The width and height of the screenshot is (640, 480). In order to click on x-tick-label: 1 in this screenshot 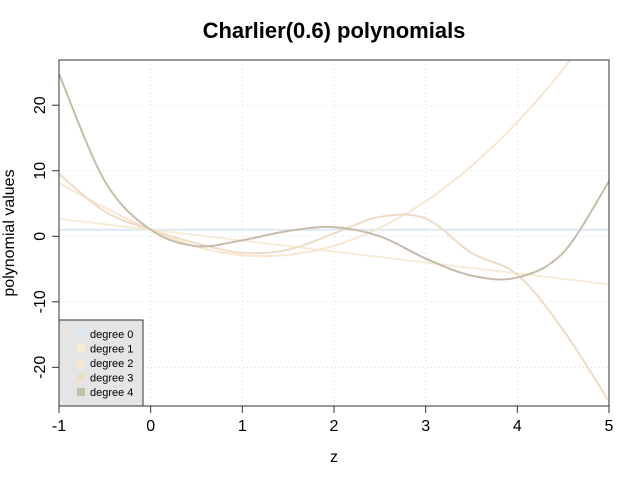, I will do `click(242, 426)`.